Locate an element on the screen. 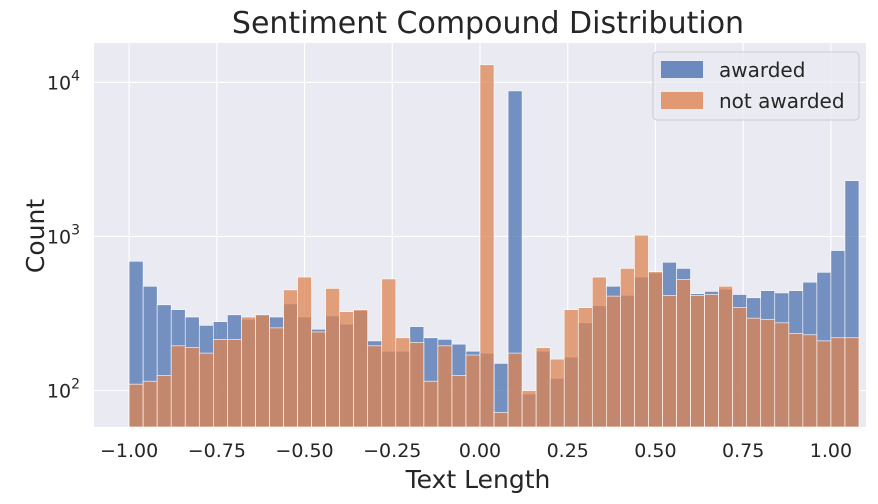 This screenshot has width=878, height=504. y-tick-label: 10² is located at coordinates (63, 390).